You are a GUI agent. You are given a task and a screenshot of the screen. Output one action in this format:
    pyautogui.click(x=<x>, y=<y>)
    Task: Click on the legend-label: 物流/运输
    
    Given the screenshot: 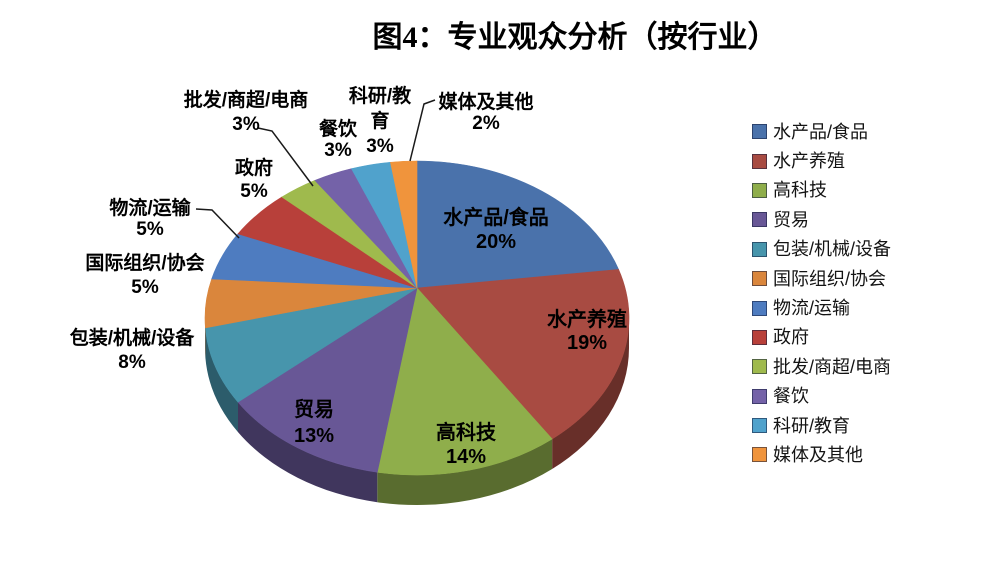 What is the action you would take?
    pyautogui.click(x=812, y=308)
    